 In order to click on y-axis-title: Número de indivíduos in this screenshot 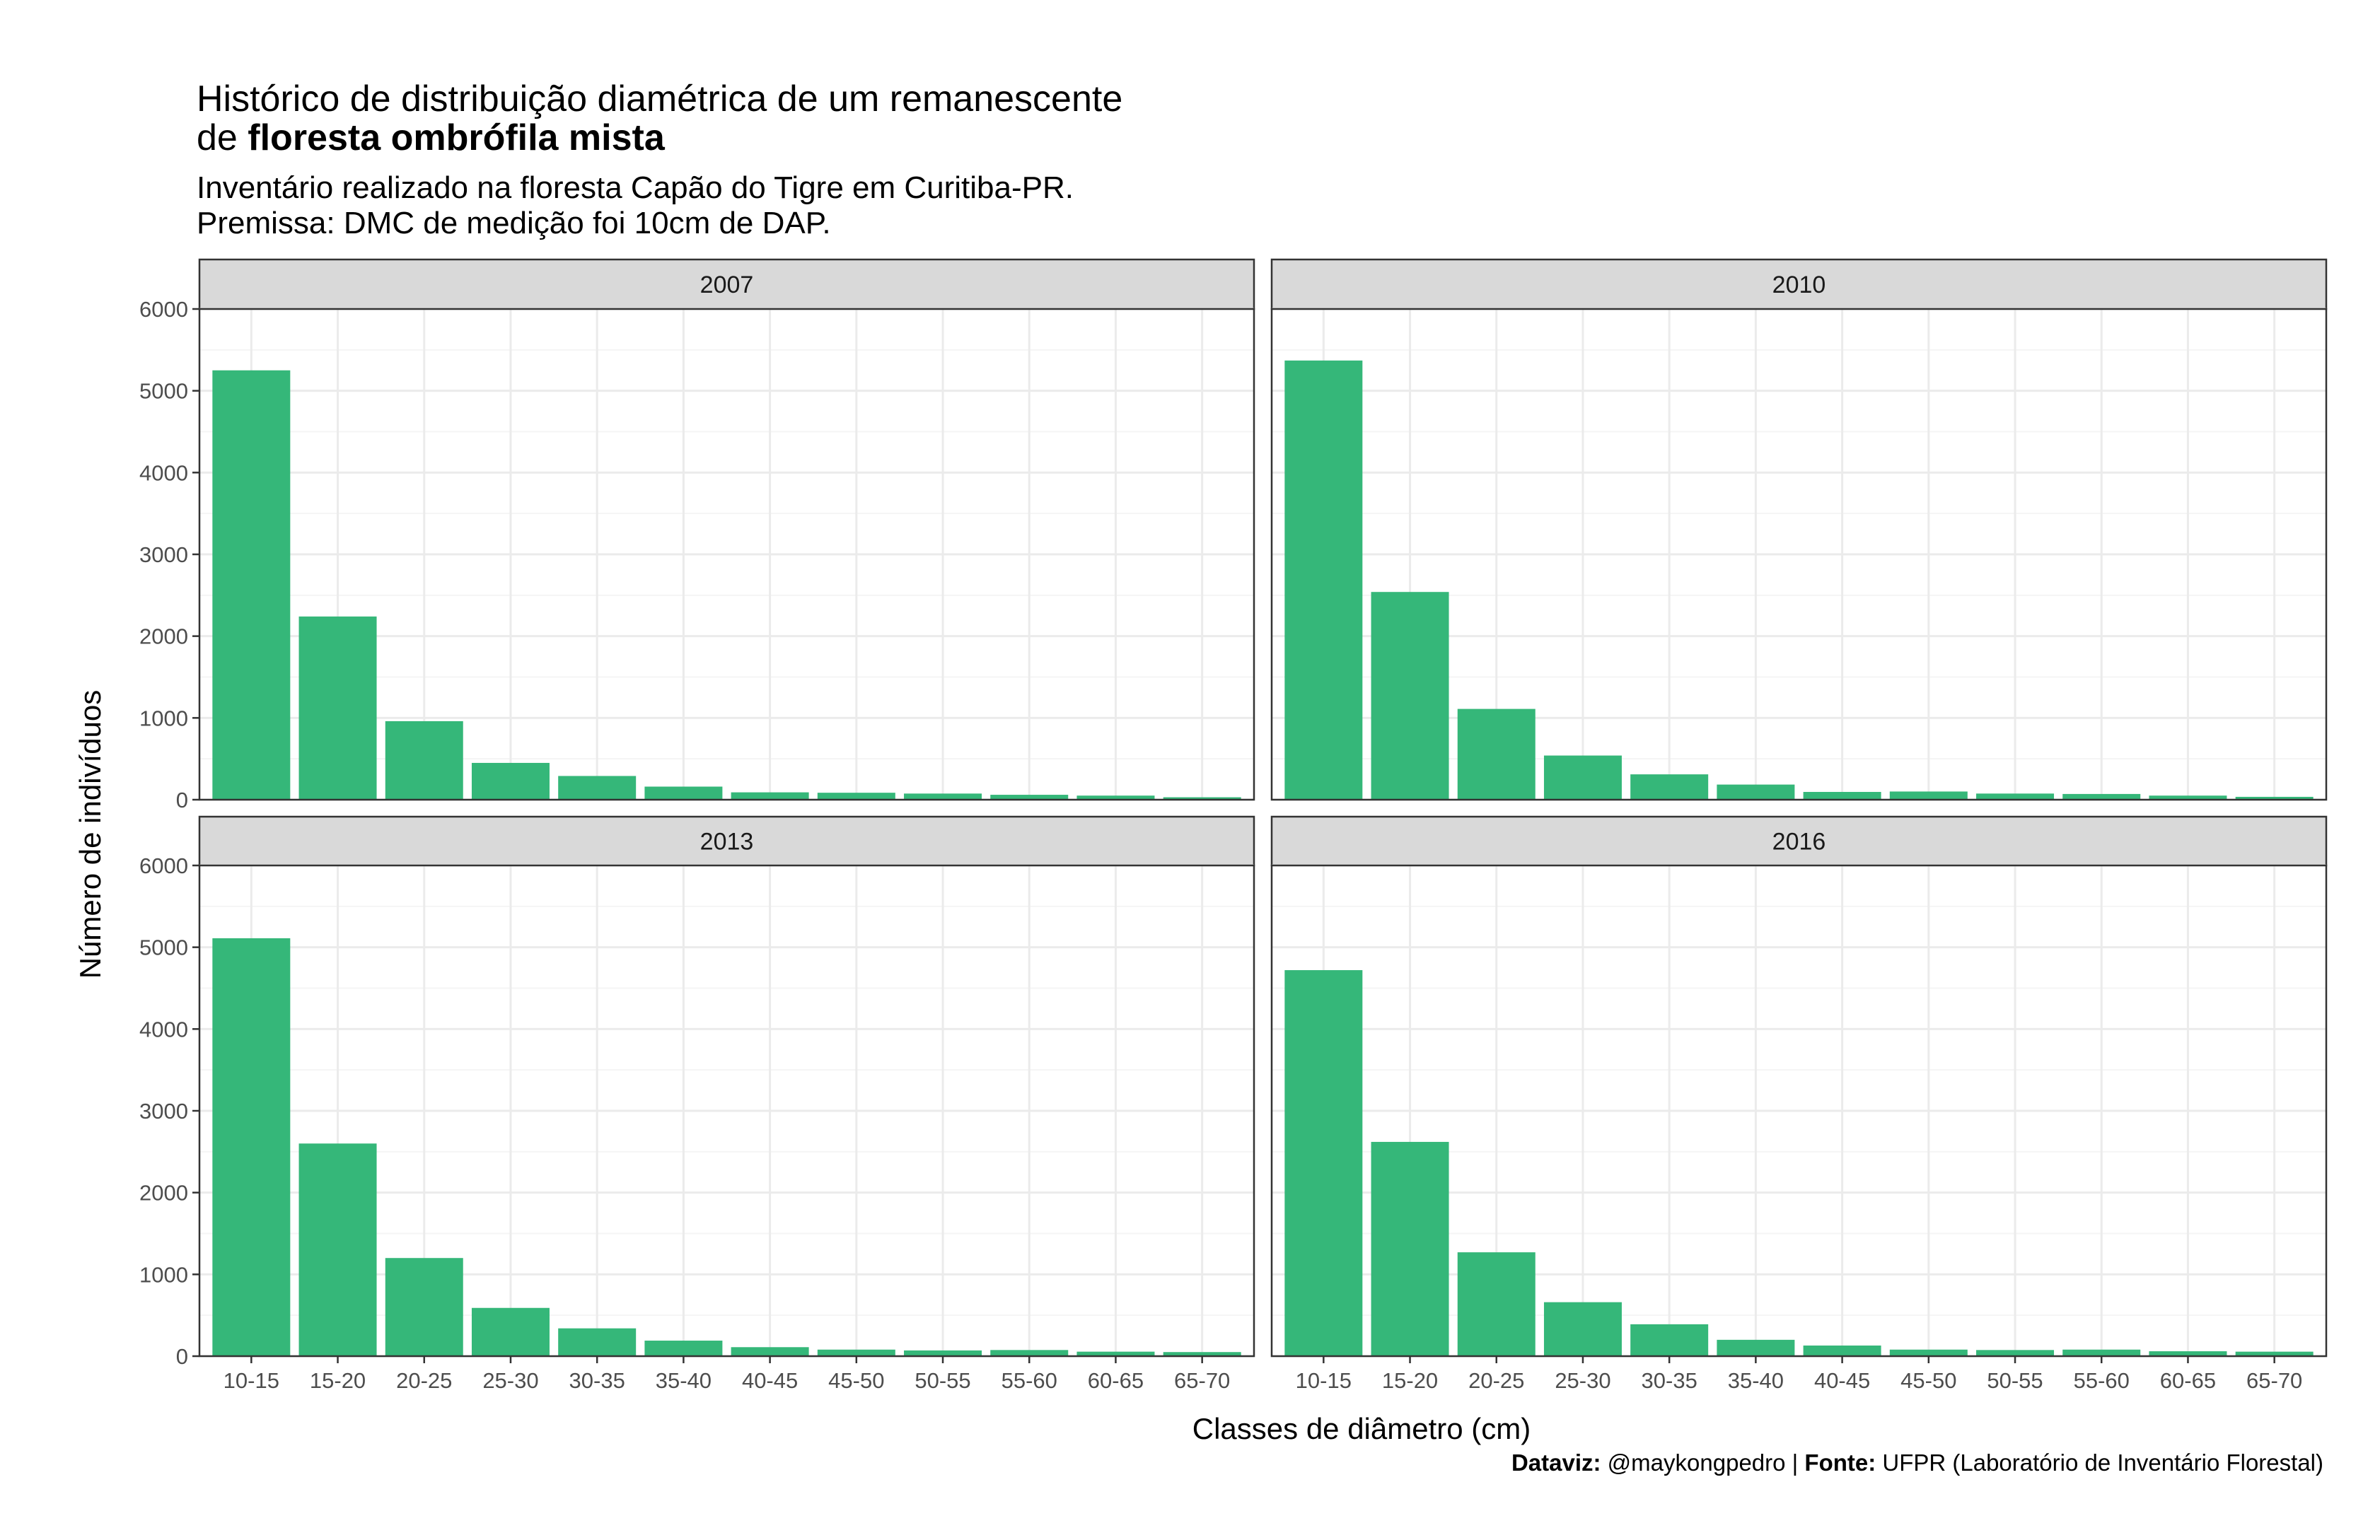, I will do `click(91, 834)`.